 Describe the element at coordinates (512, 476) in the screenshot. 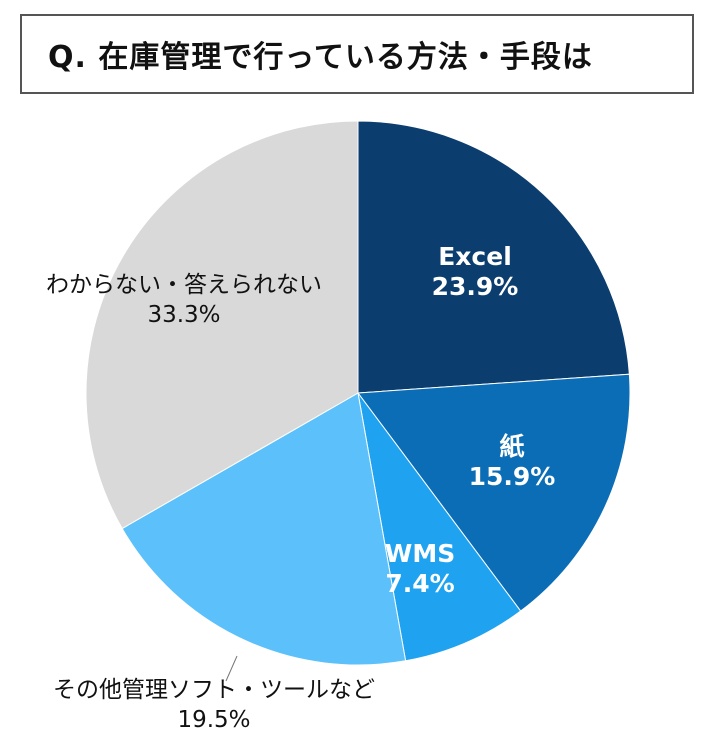

I see `slice-value-paper: 15.9%` at that location.